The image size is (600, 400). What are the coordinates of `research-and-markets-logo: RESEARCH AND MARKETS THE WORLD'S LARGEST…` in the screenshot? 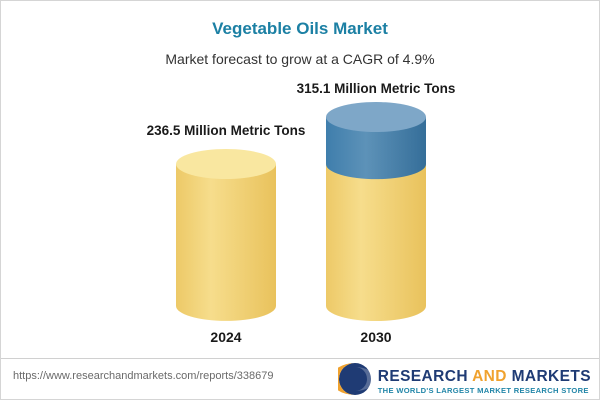 It's located at (460, 380).